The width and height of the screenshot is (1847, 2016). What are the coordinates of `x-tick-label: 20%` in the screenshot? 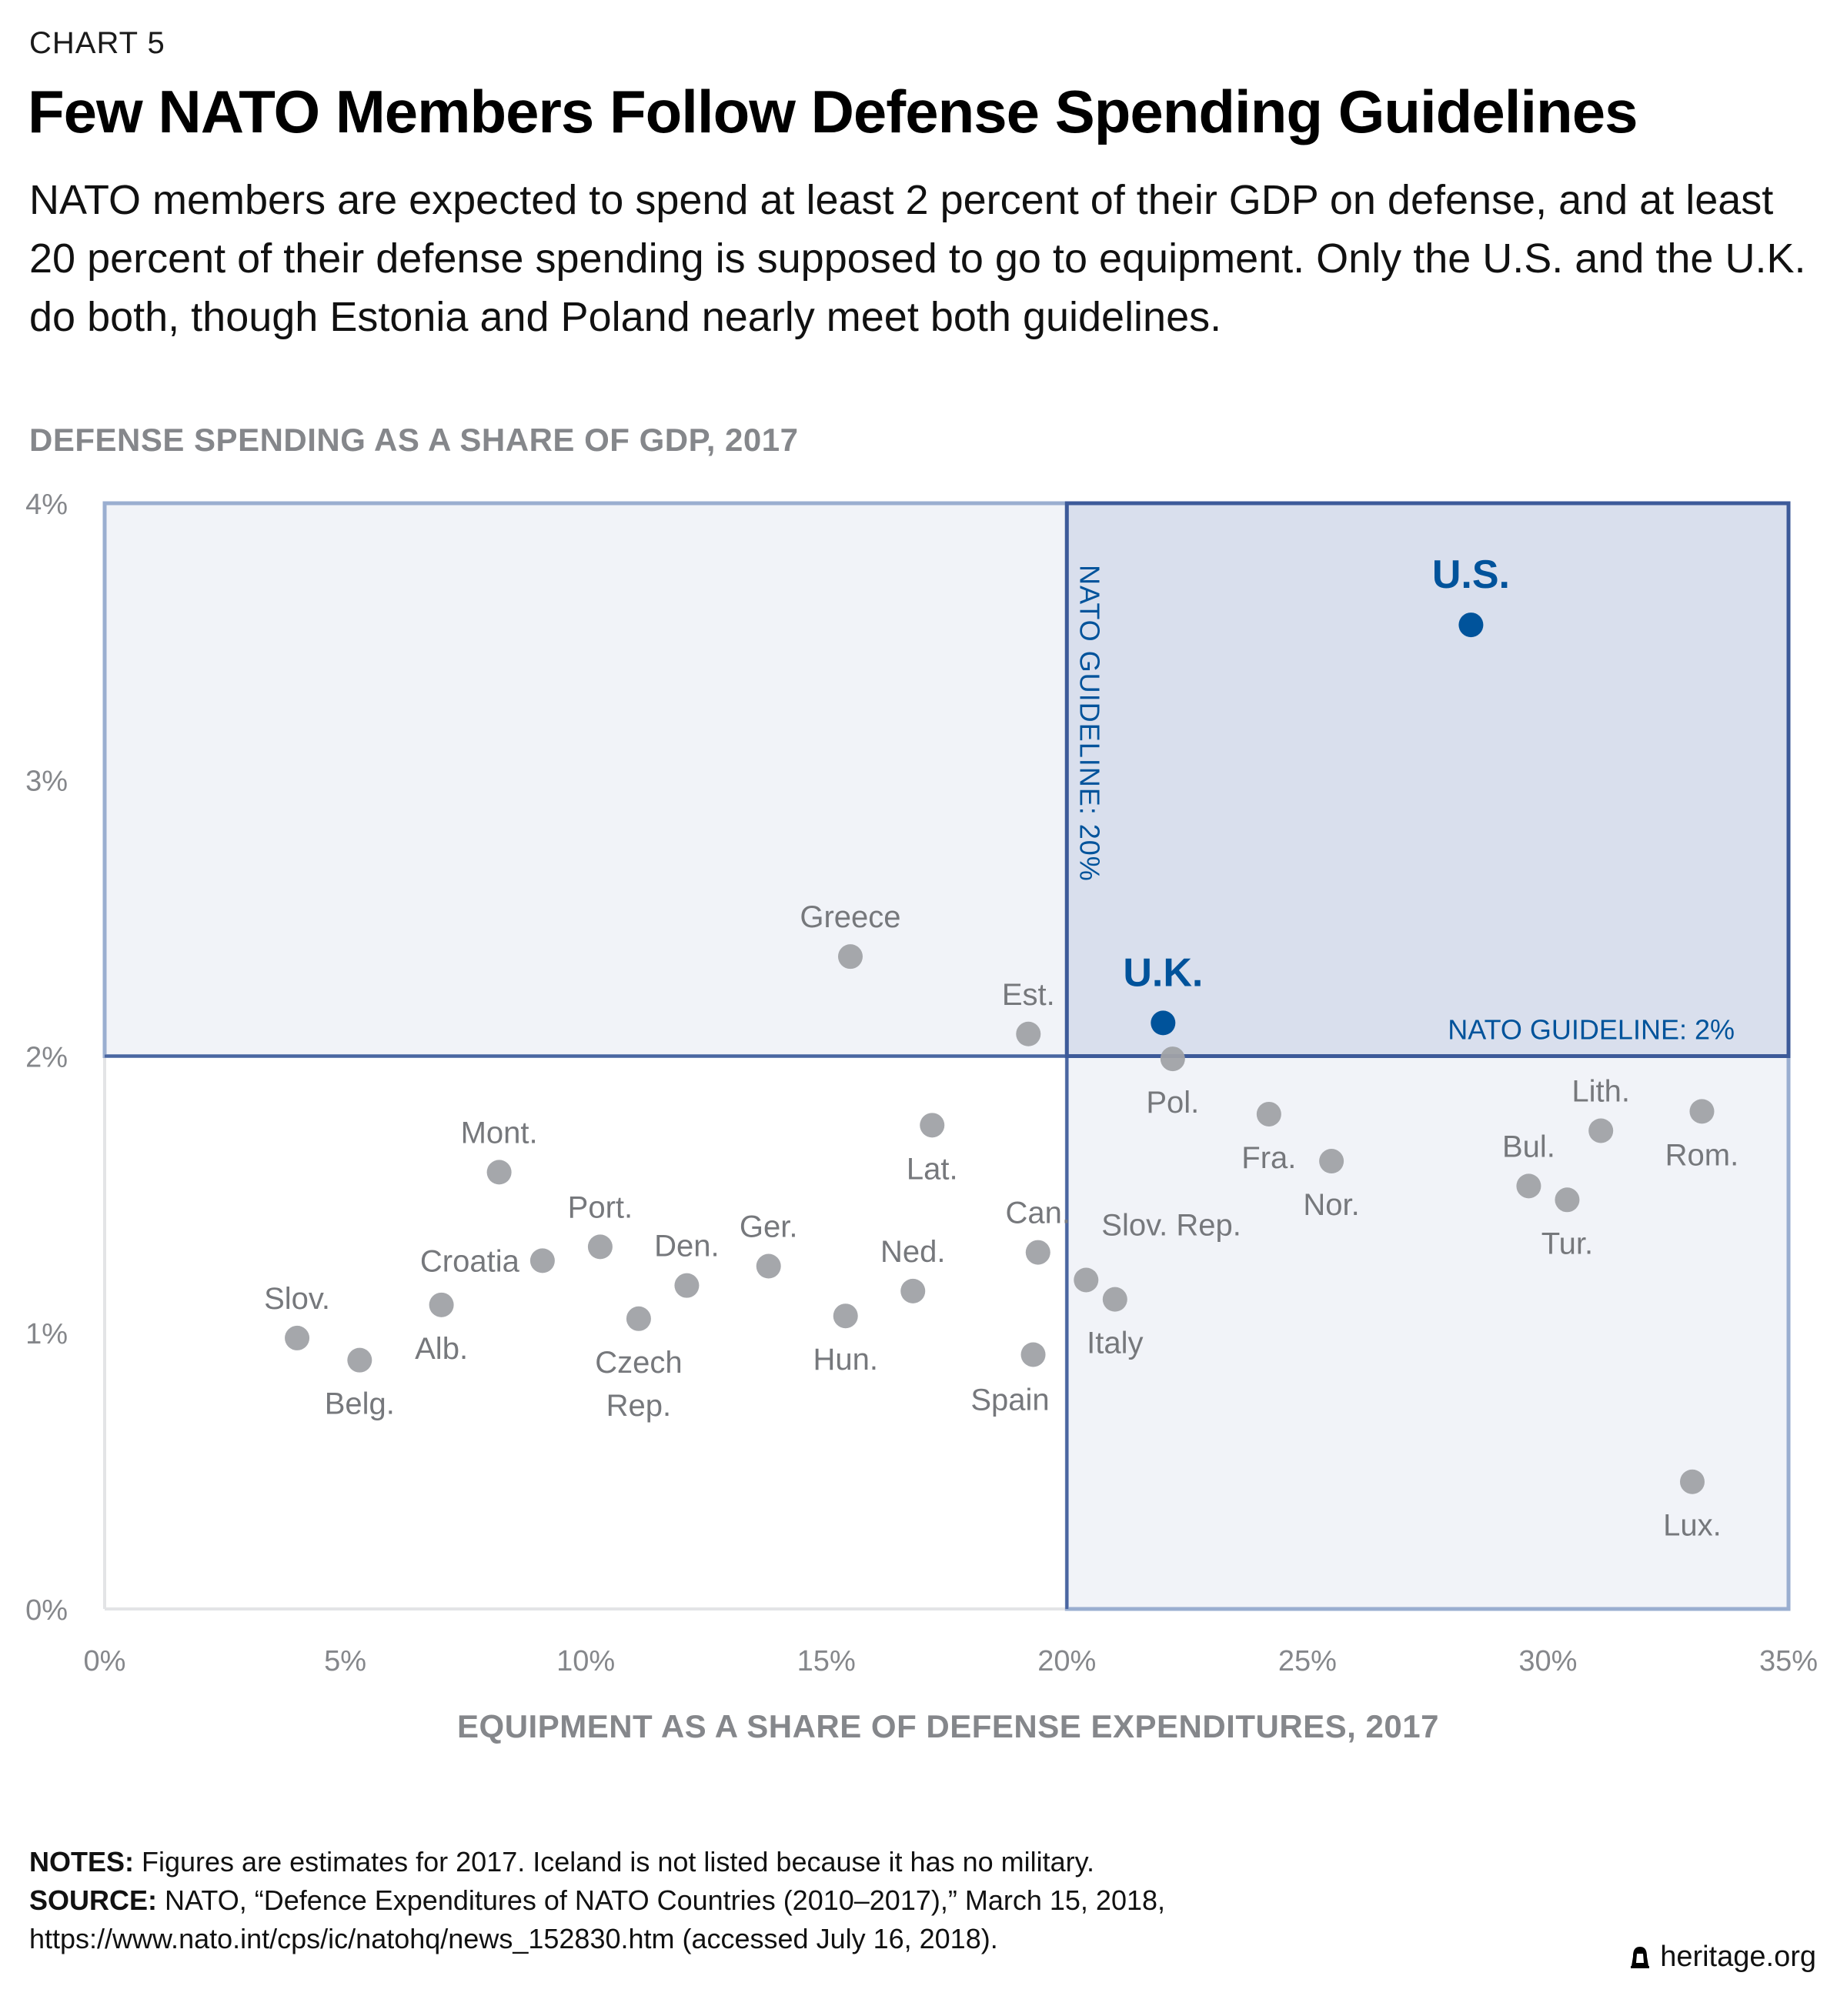 It's located at (1066, 1661).